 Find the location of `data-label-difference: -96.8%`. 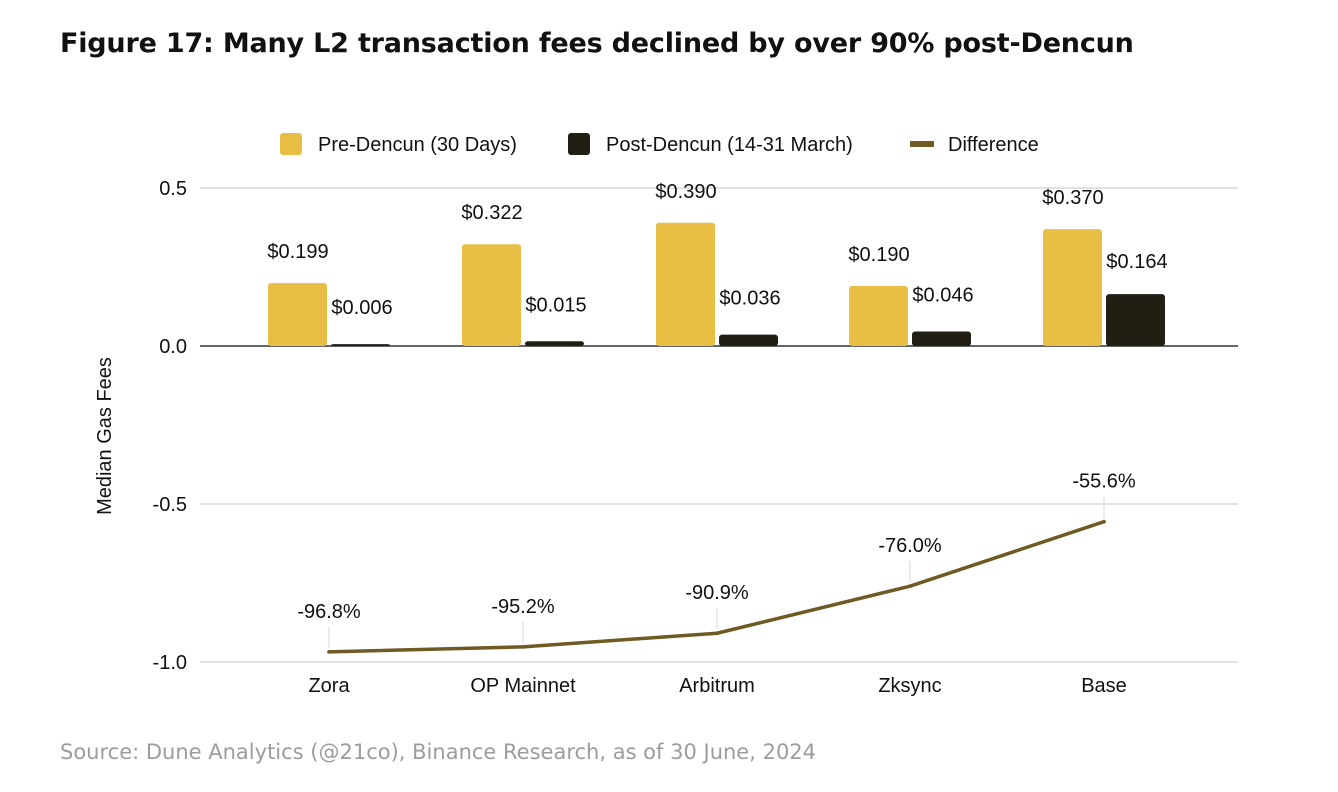

data-label-difference: -96.8% is located at coordinates (329, 612).